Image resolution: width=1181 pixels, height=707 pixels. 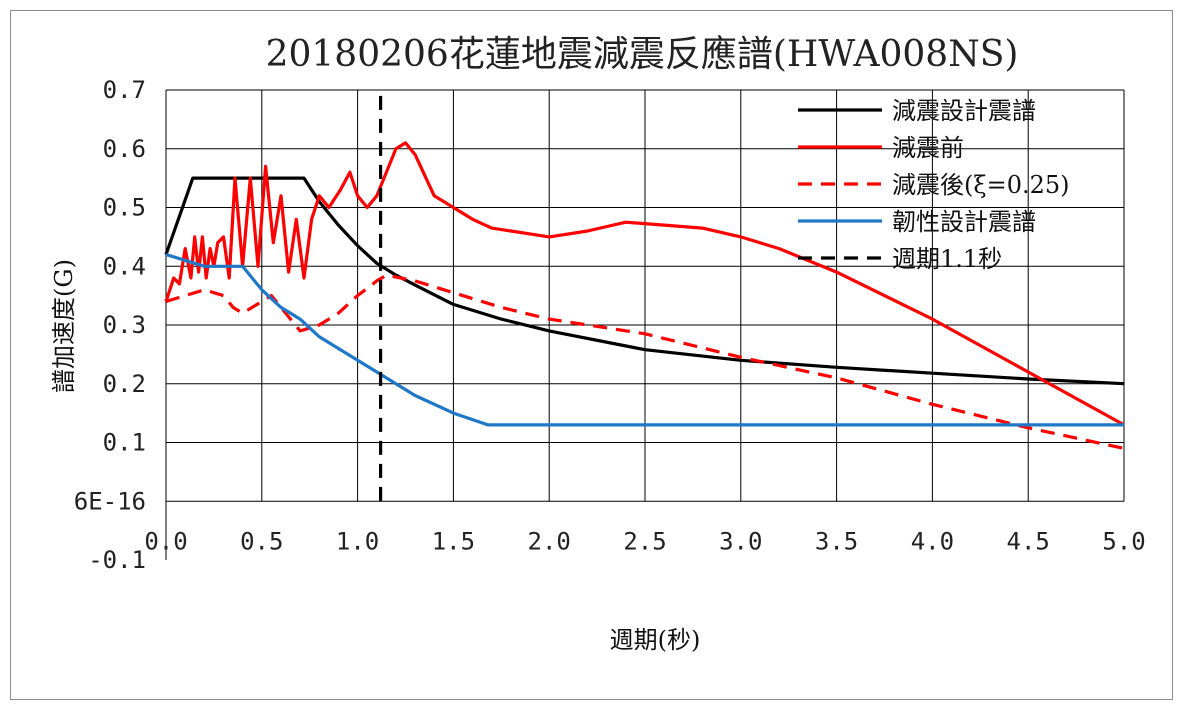 I want to click on x-tick-label: 1.0, so click(x=357, y=541).